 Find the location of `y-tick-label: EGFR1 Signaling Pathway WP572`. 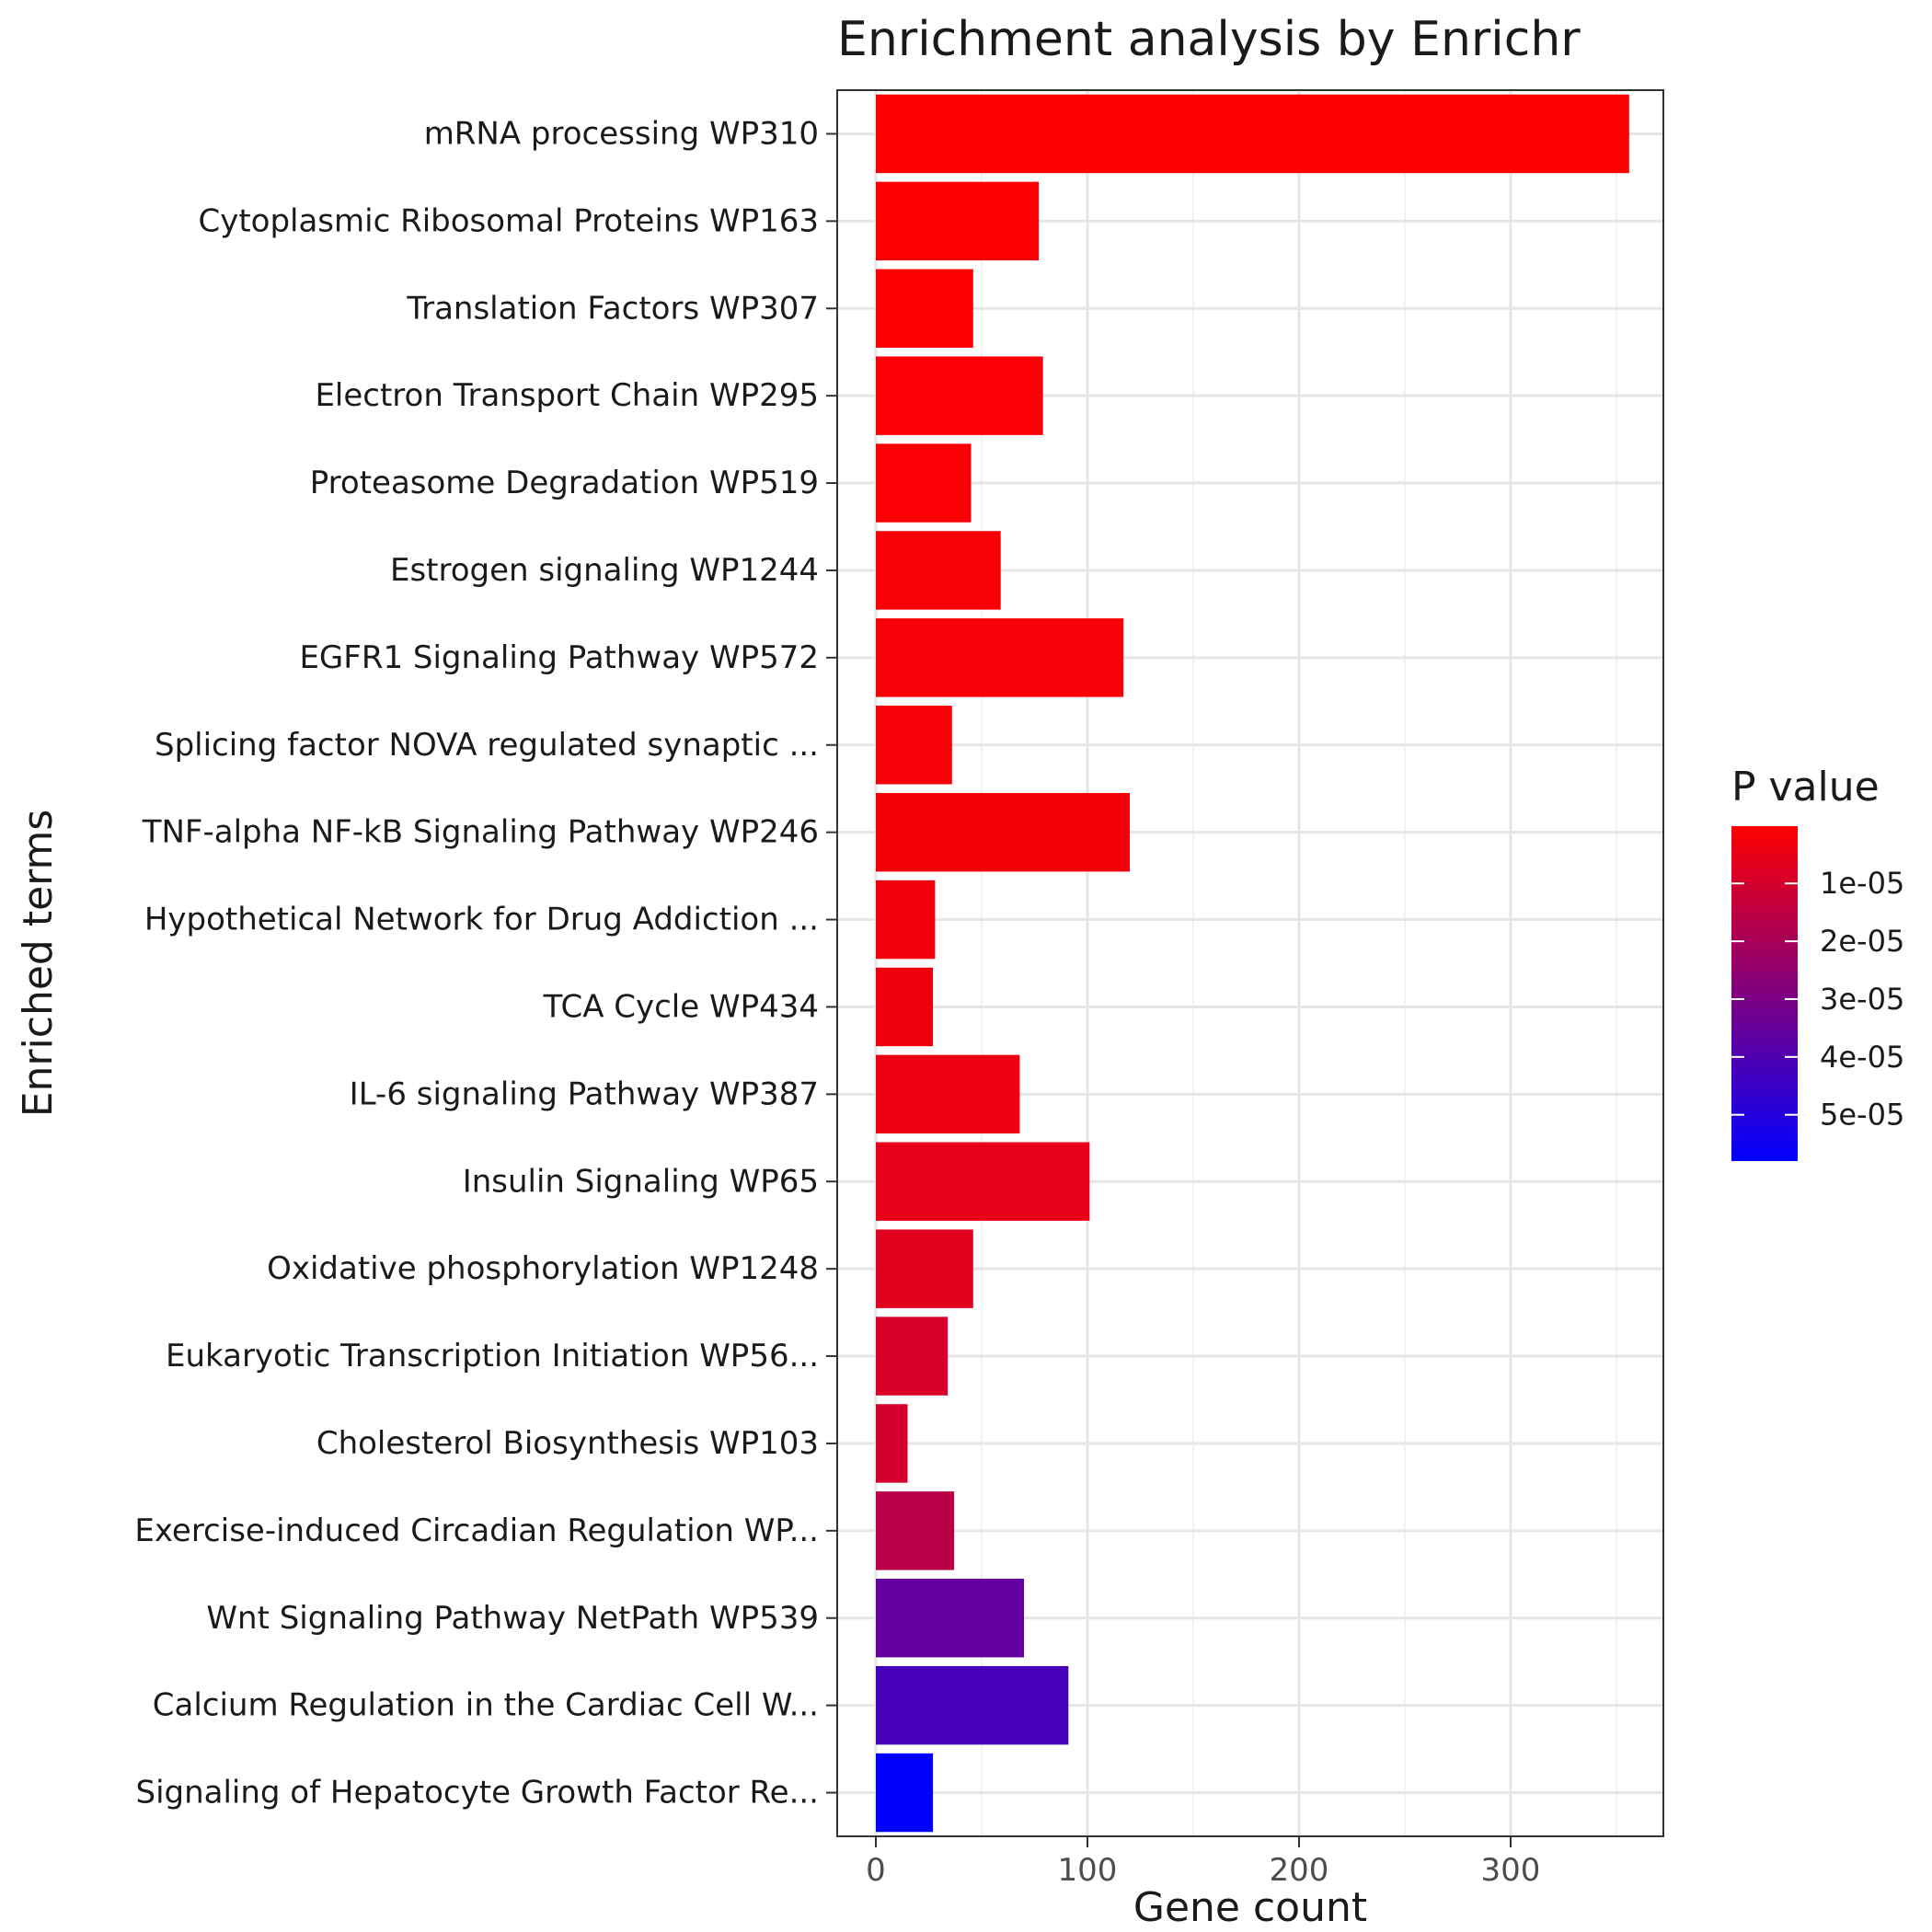

y-tick-label: EGFR1 Signaling Pathway WP572 is located at coordinates (559, 657).